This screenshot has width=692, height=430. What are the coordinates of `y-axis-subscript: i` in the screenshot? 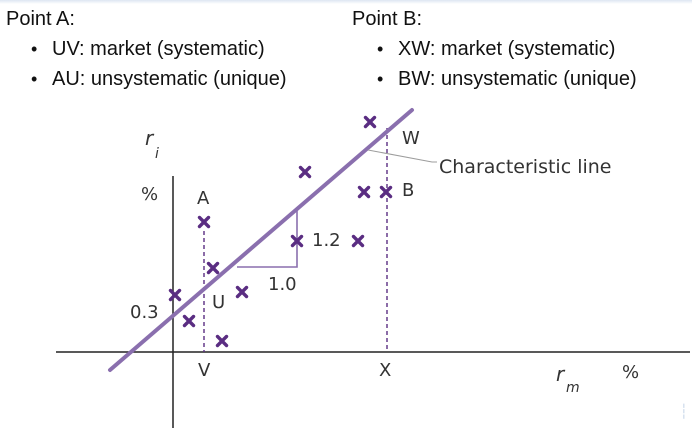 It's located at (157, 154).